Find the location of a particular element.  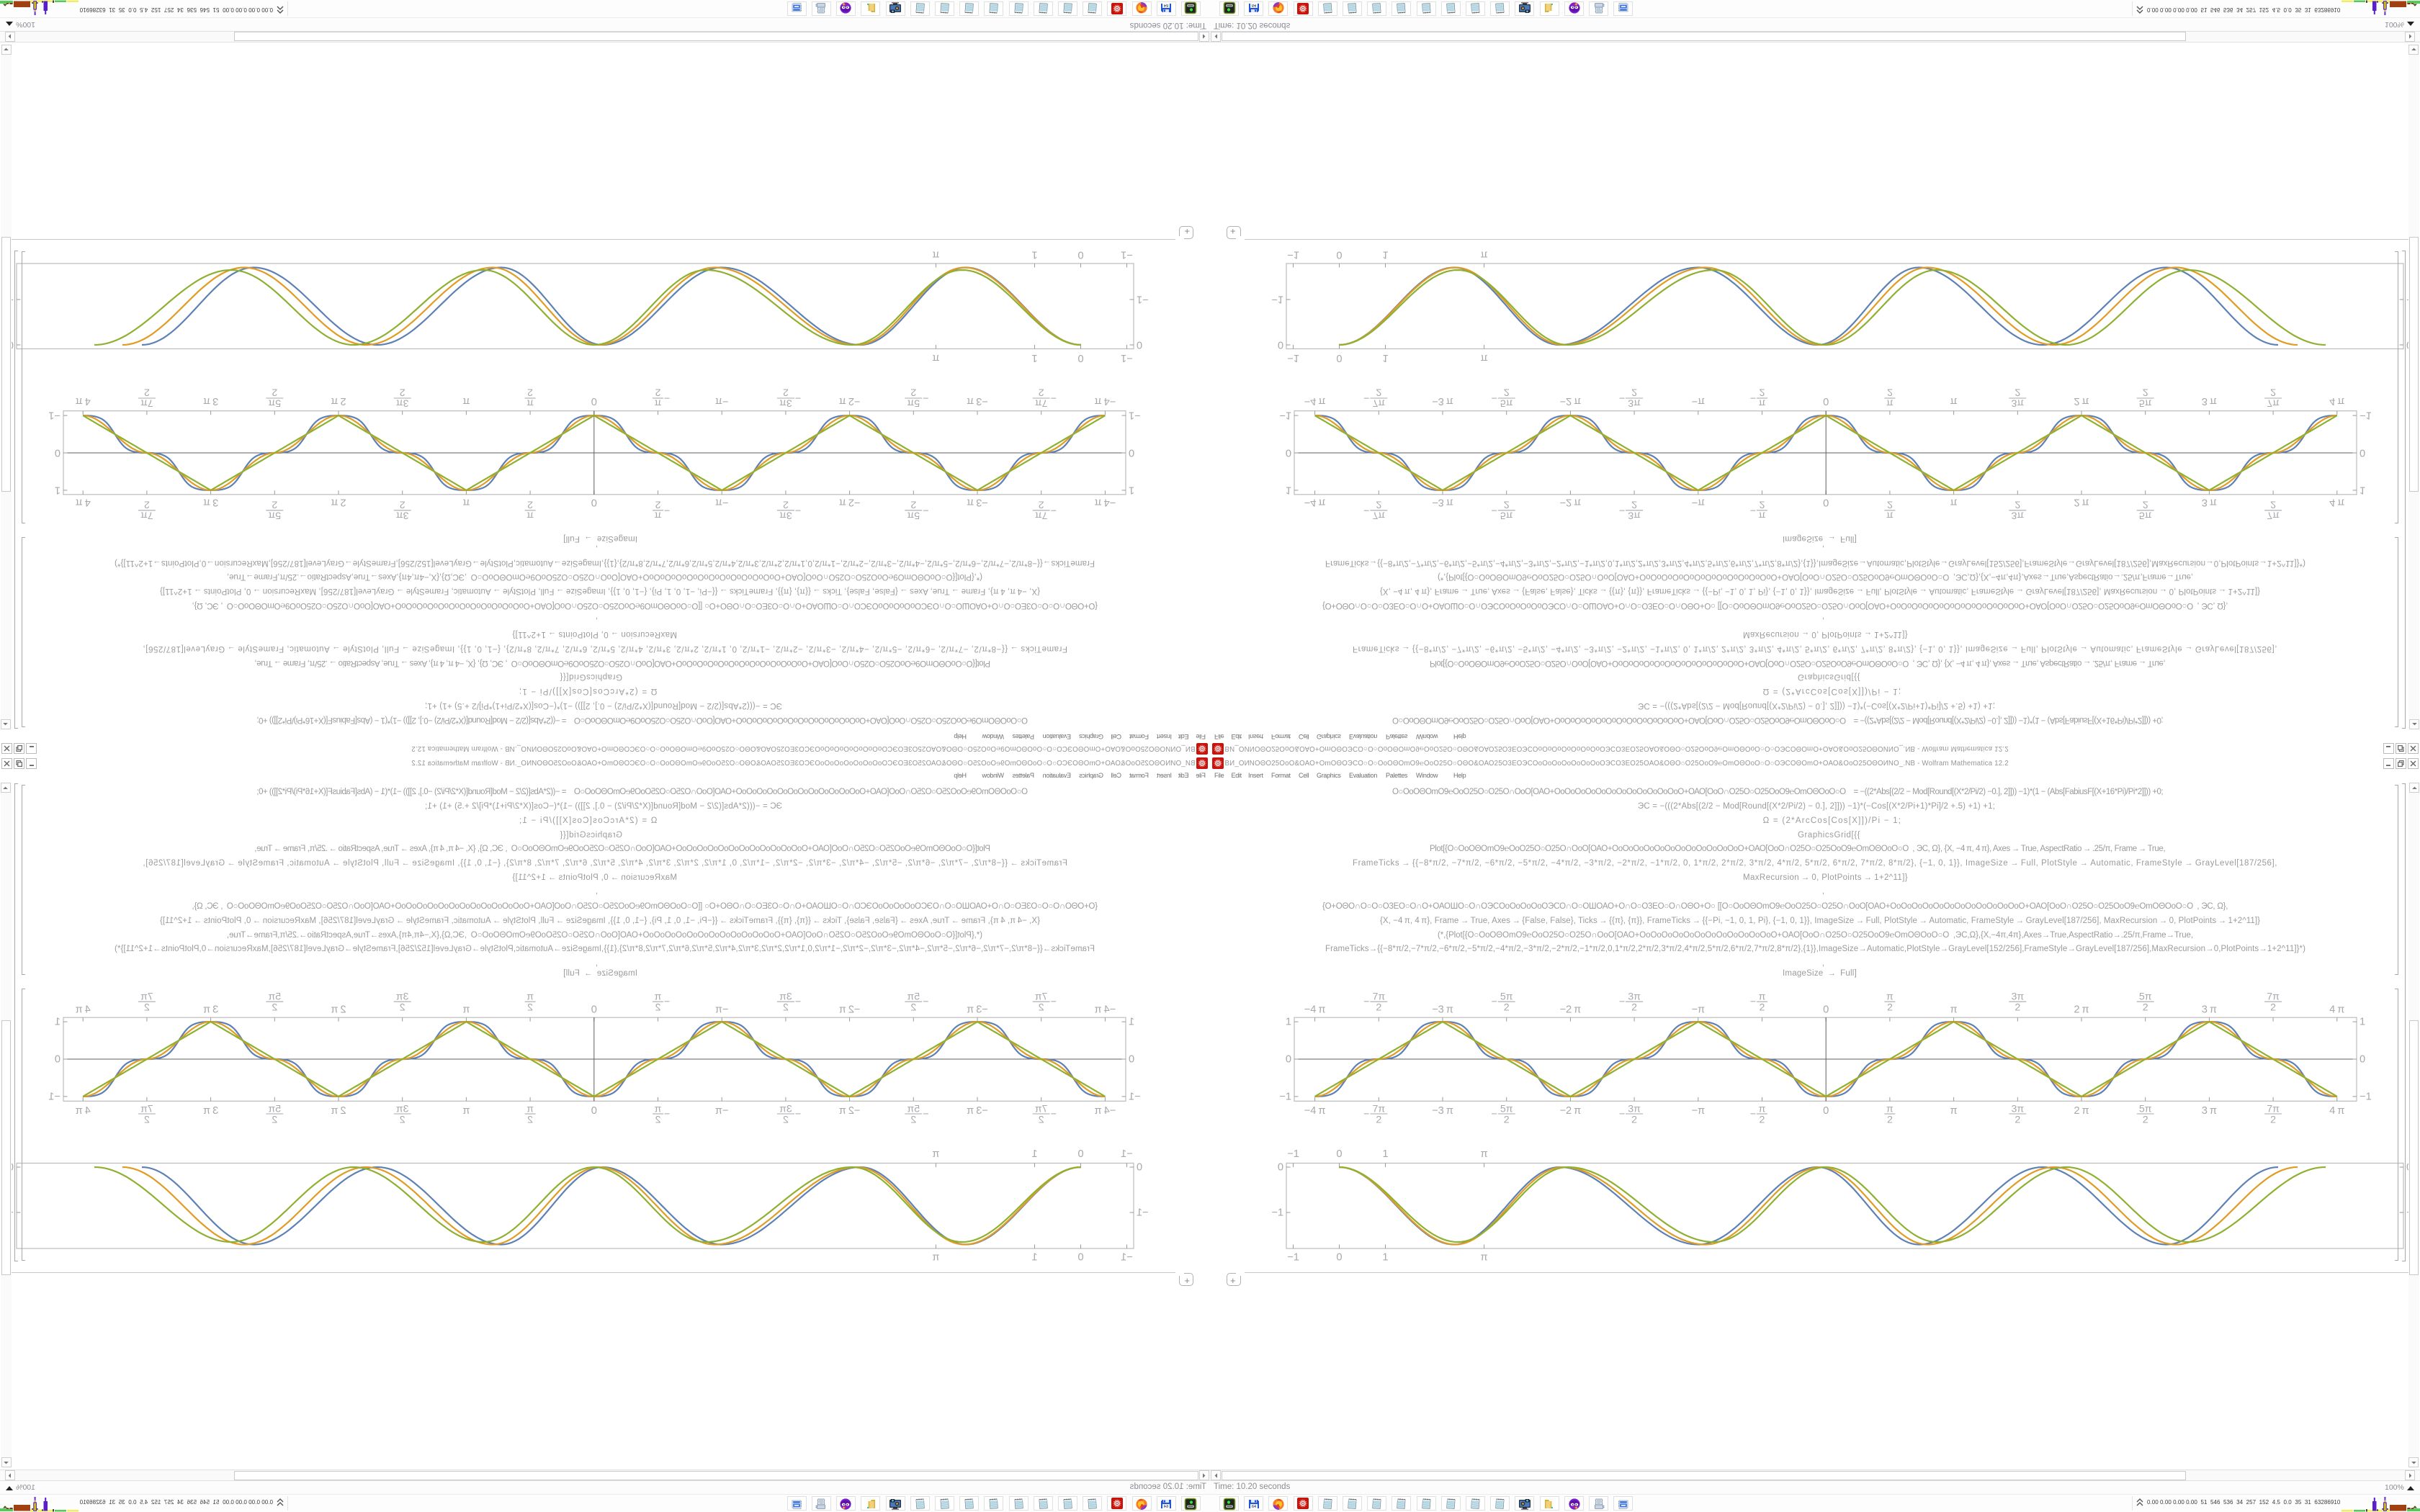

svg-text: −π is located at coordinates (1698, 1111).